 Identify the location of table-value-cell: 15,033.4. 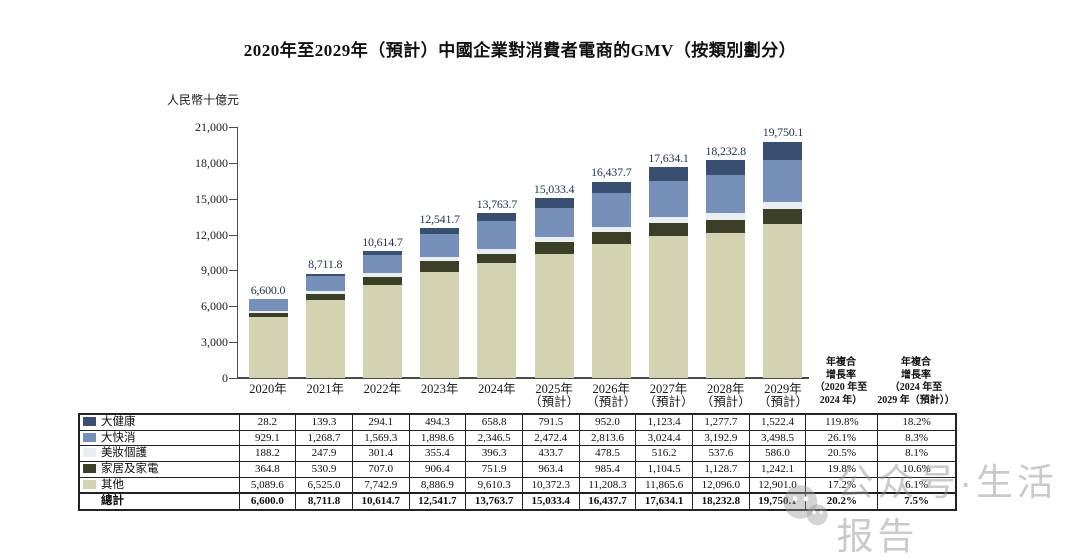
(550, 501).